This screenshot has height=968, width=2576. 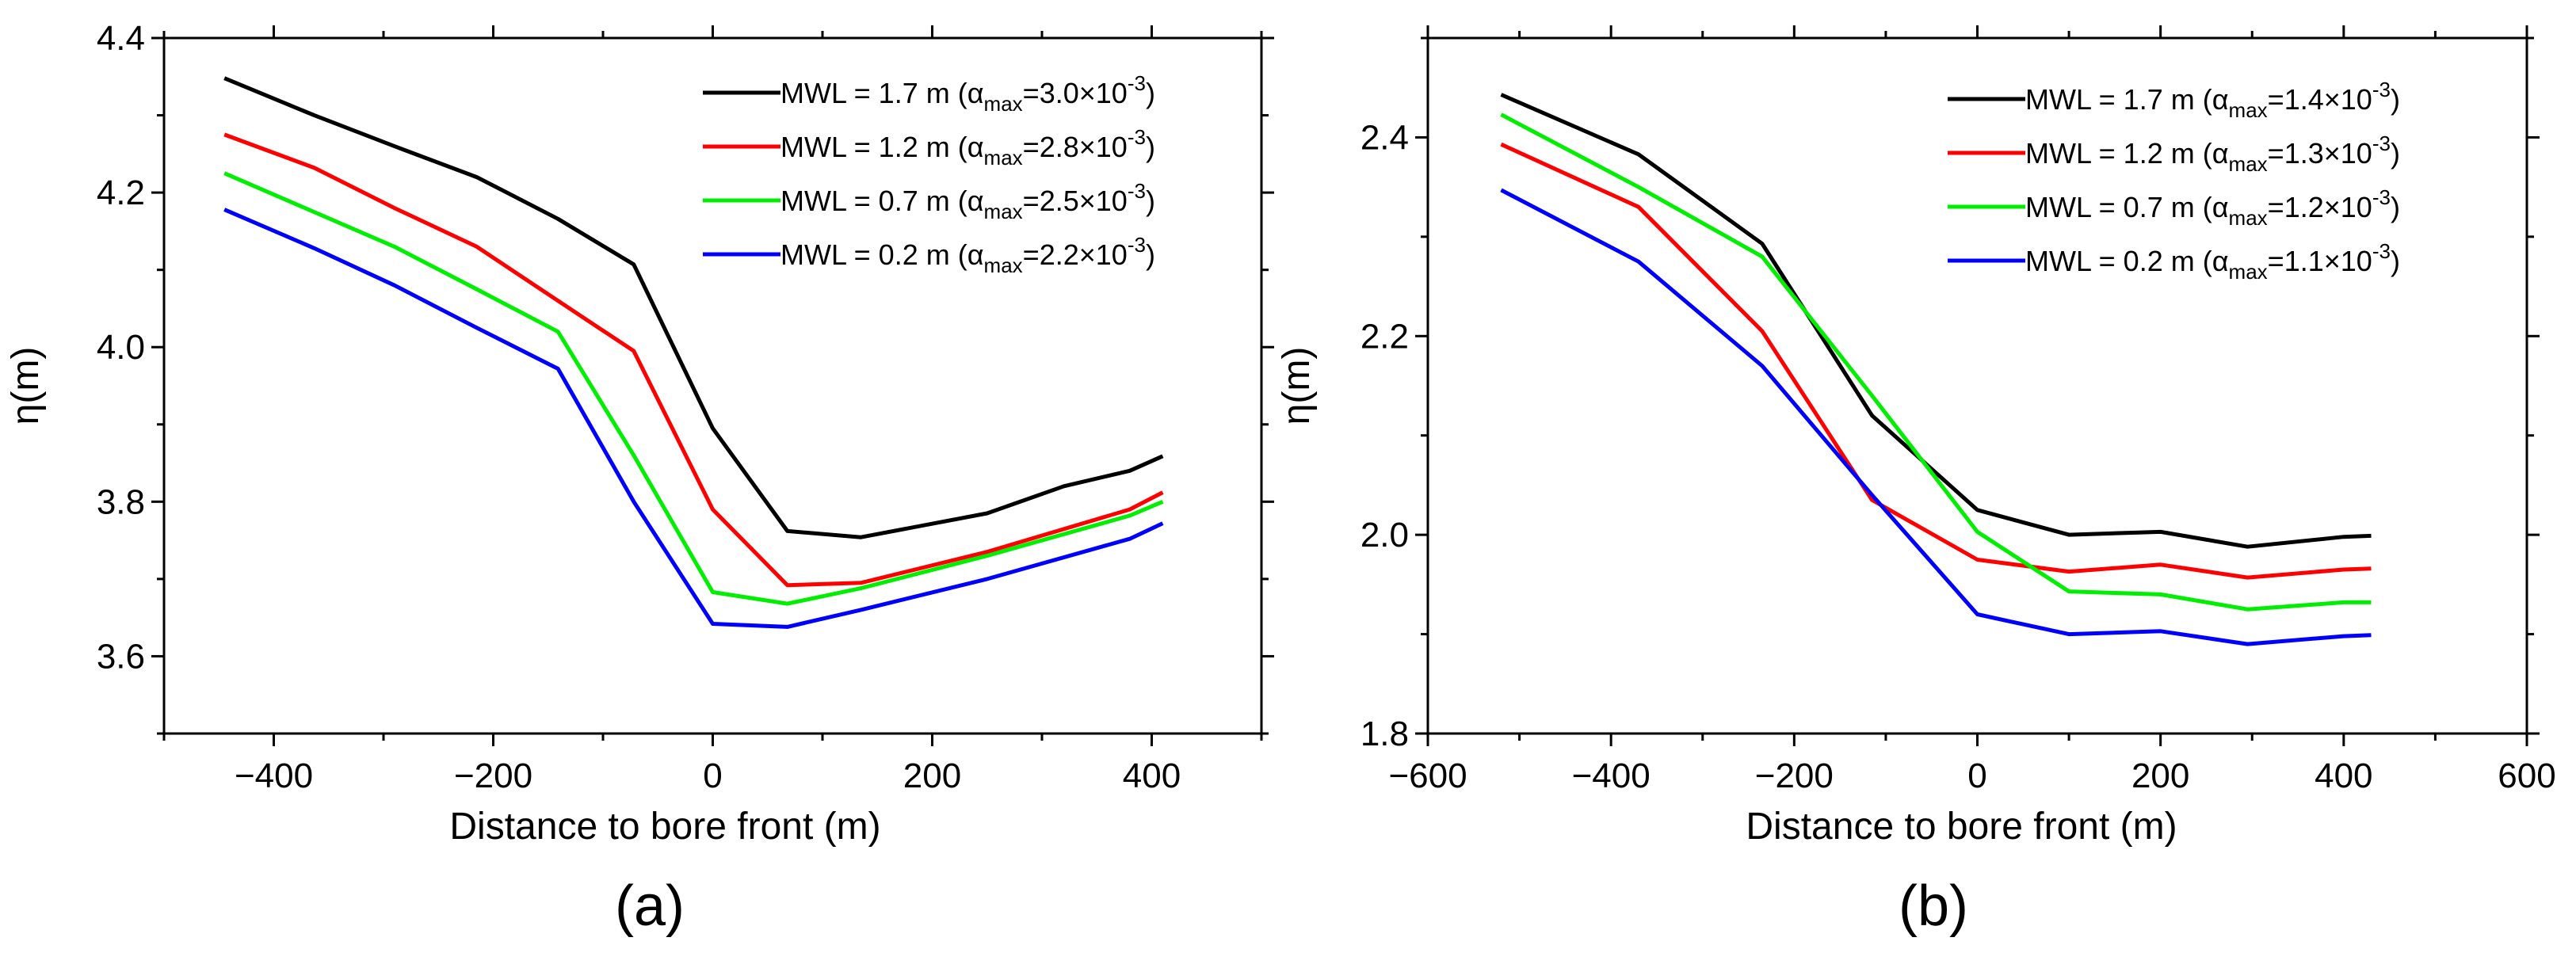 What do you see at coordinates (1385, 138) in the screenshot?
I see `y-tick-label: 2.4` at bounding box center [1385, 138].